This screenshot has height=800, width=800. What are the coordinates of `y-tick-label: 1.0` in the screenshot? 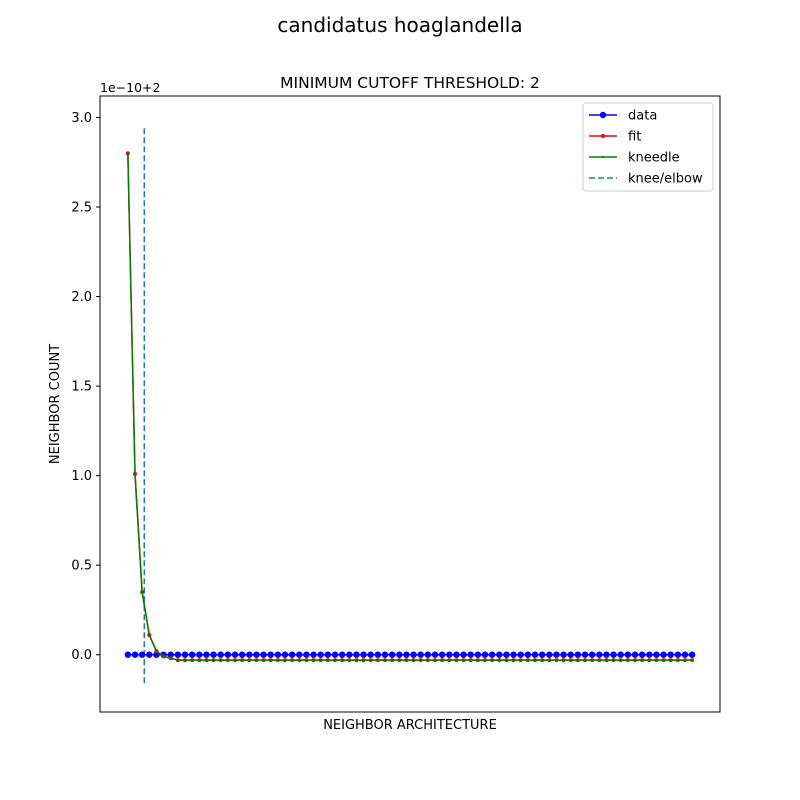 It's located at (81, 476).